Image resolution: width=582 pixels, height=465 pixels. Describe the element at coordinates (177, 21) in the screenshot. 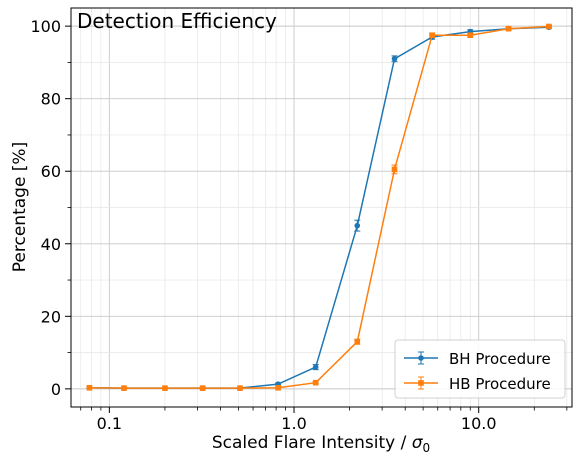

I see `chart-title: Detection Efficiency` at that location.